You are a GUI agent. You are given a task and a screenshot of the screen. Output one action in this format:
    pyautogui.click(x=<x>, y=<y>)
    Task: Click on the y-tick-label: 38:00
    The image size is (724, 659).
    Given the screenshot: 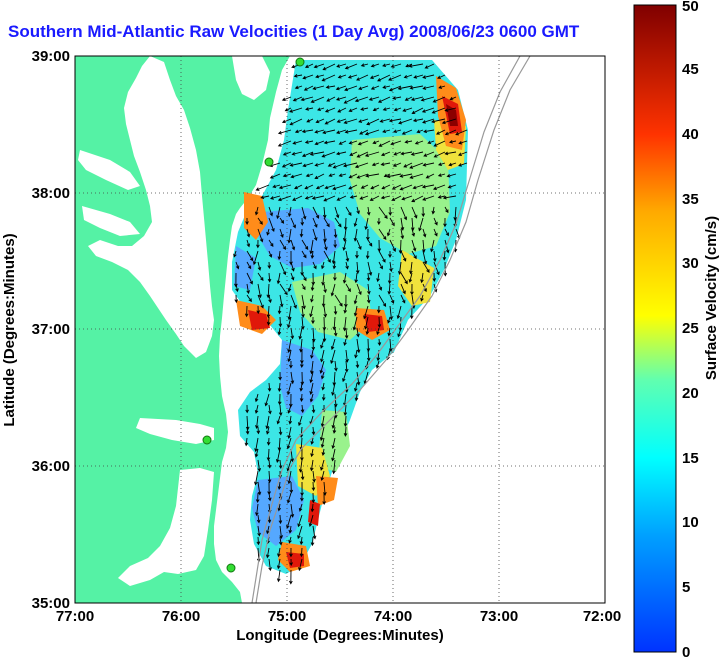 What is the action you would take?
    pyautogui.click(x=51, y=193)
    